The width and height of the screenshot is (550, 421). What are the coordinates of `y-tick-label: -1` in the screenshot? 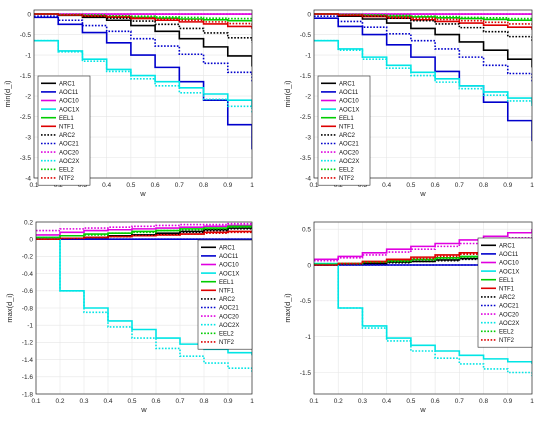 It's located at (30, 326).